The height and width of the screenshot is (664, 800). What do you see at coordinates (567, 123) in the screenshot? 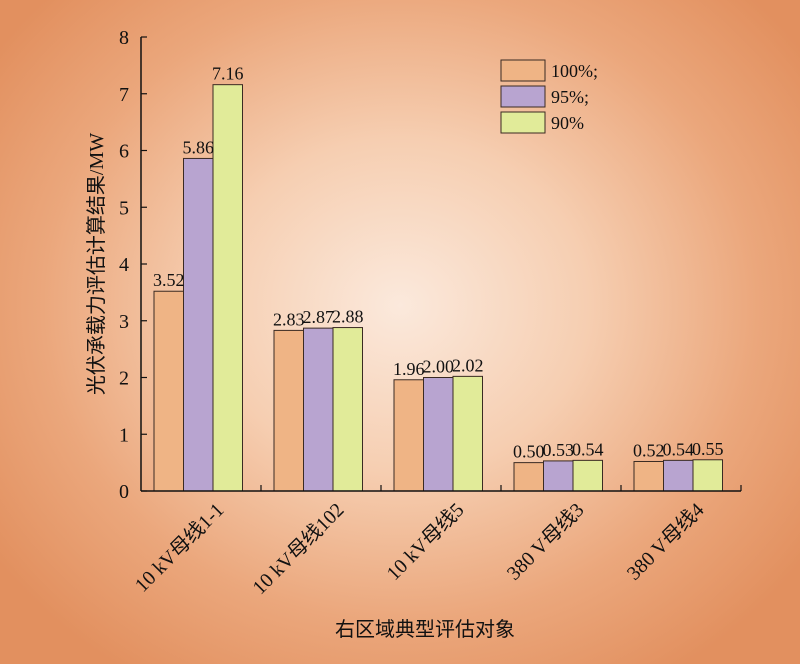
I see `legend-label-3: 90%` at bounding box center [567, 123].